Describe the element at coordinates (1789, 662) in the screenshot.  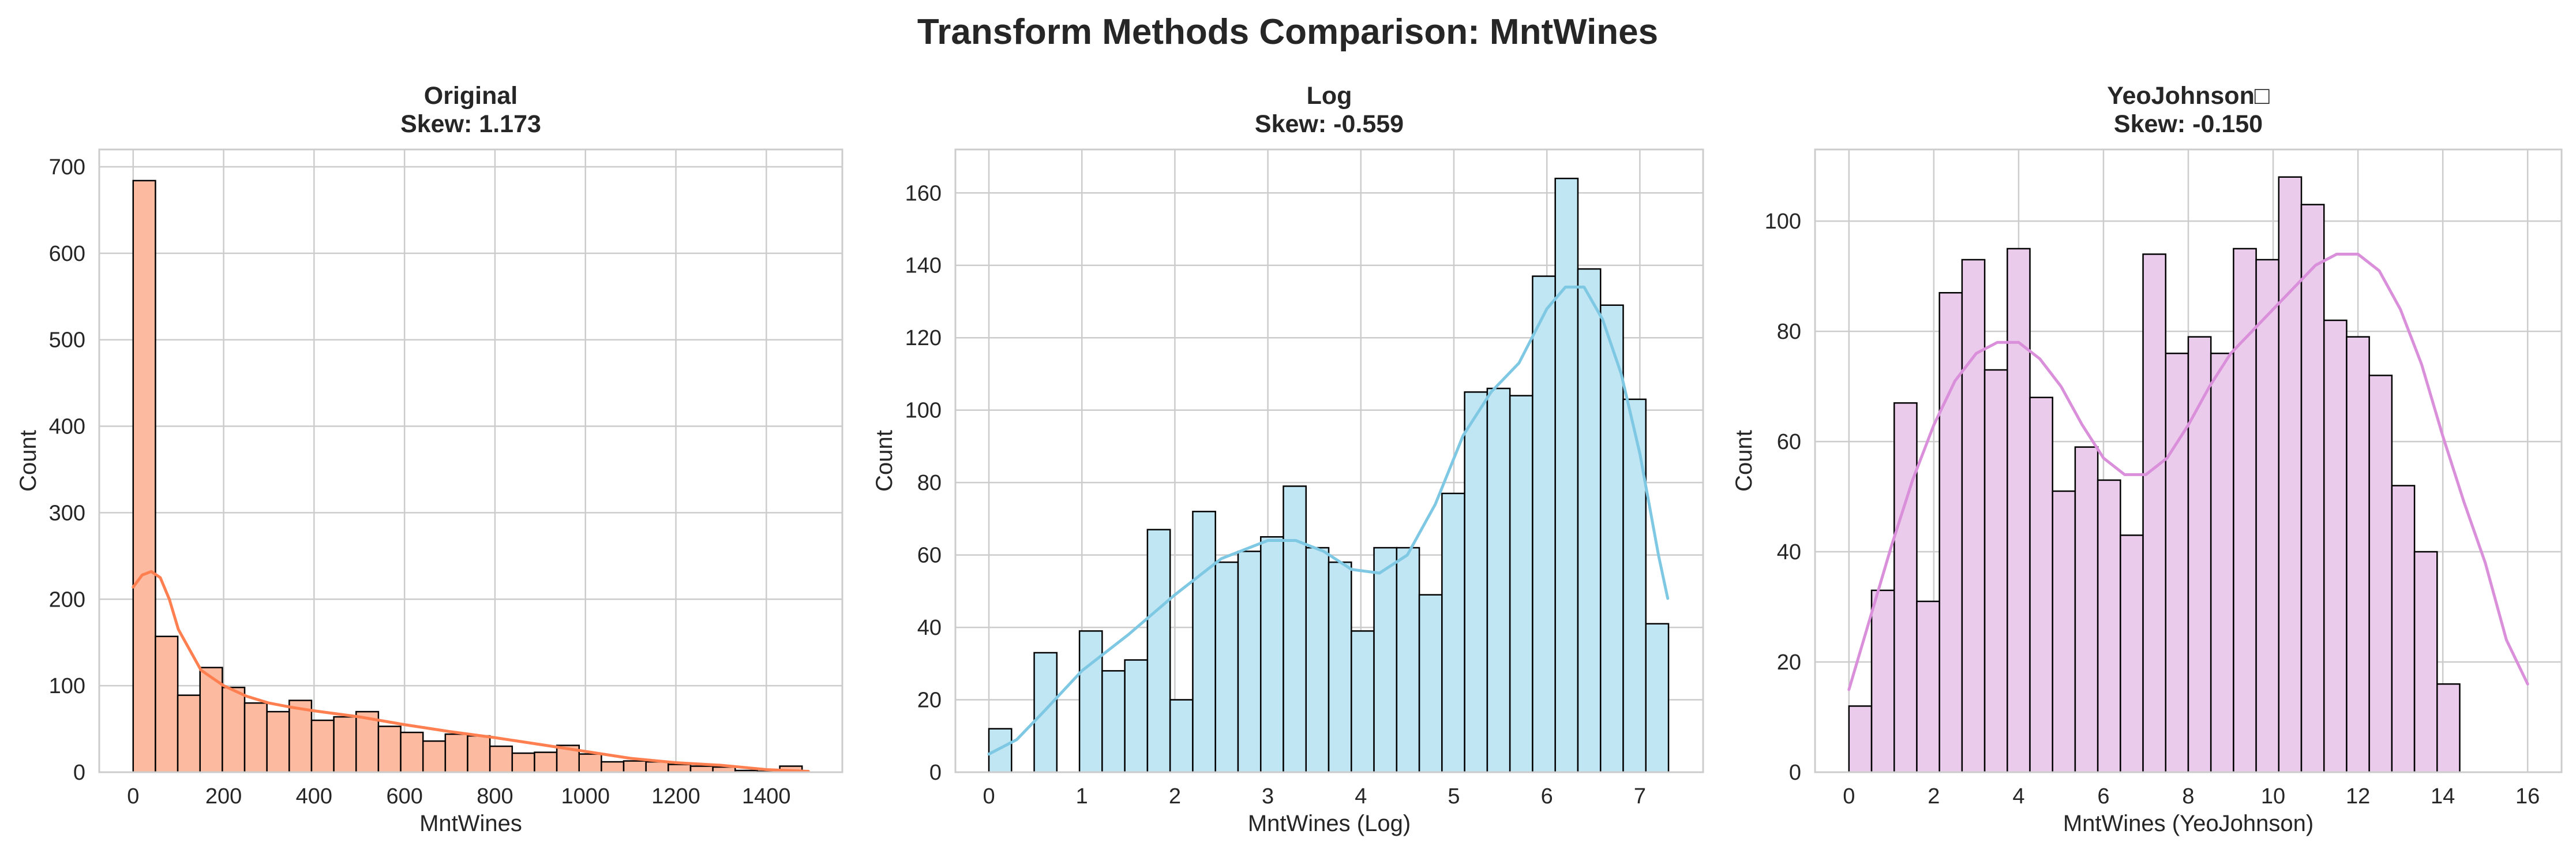
I see `y-tick-label: 20` at that location.